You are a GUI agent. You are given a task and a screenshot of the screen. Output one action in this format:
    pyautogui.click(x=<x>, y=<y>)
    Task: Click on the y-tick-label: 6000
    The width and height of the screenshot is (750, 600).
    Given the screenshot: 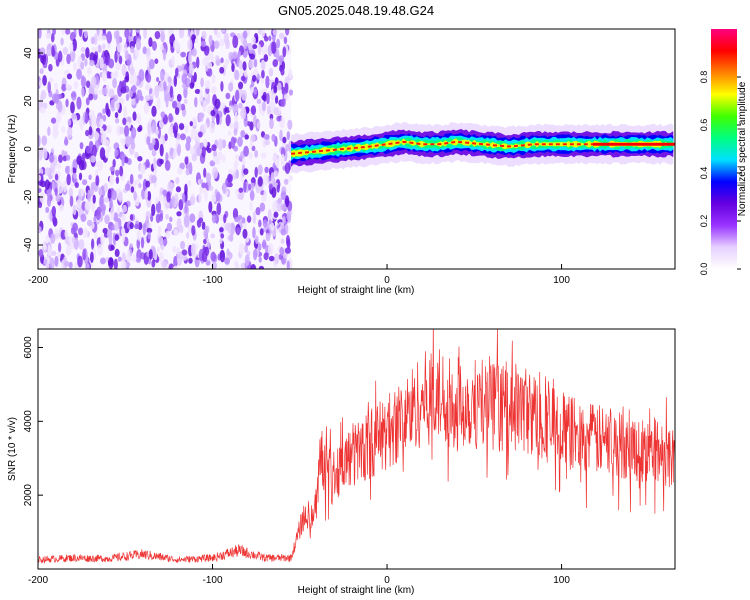 What is the action you would take?
    pyautogui.click(x=28, y=347)
    